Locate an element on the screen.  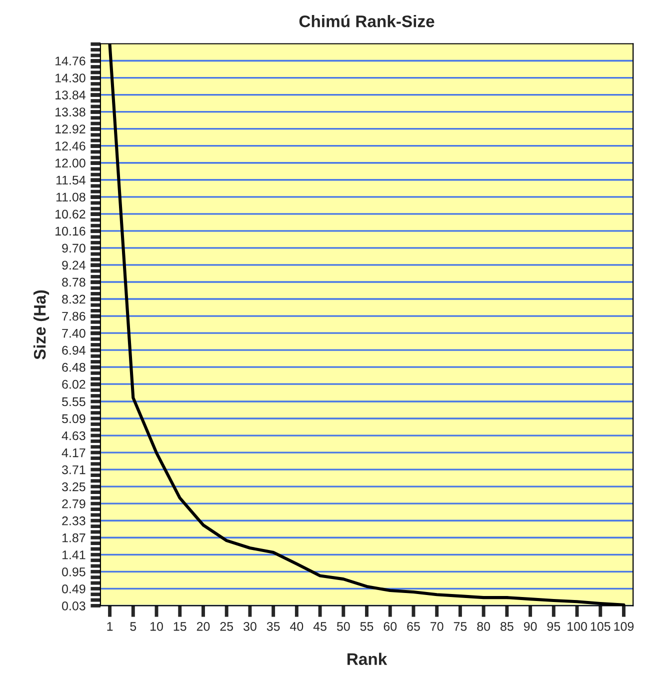
y-tick-label: 14.30 is located at coordinates (71, 78).